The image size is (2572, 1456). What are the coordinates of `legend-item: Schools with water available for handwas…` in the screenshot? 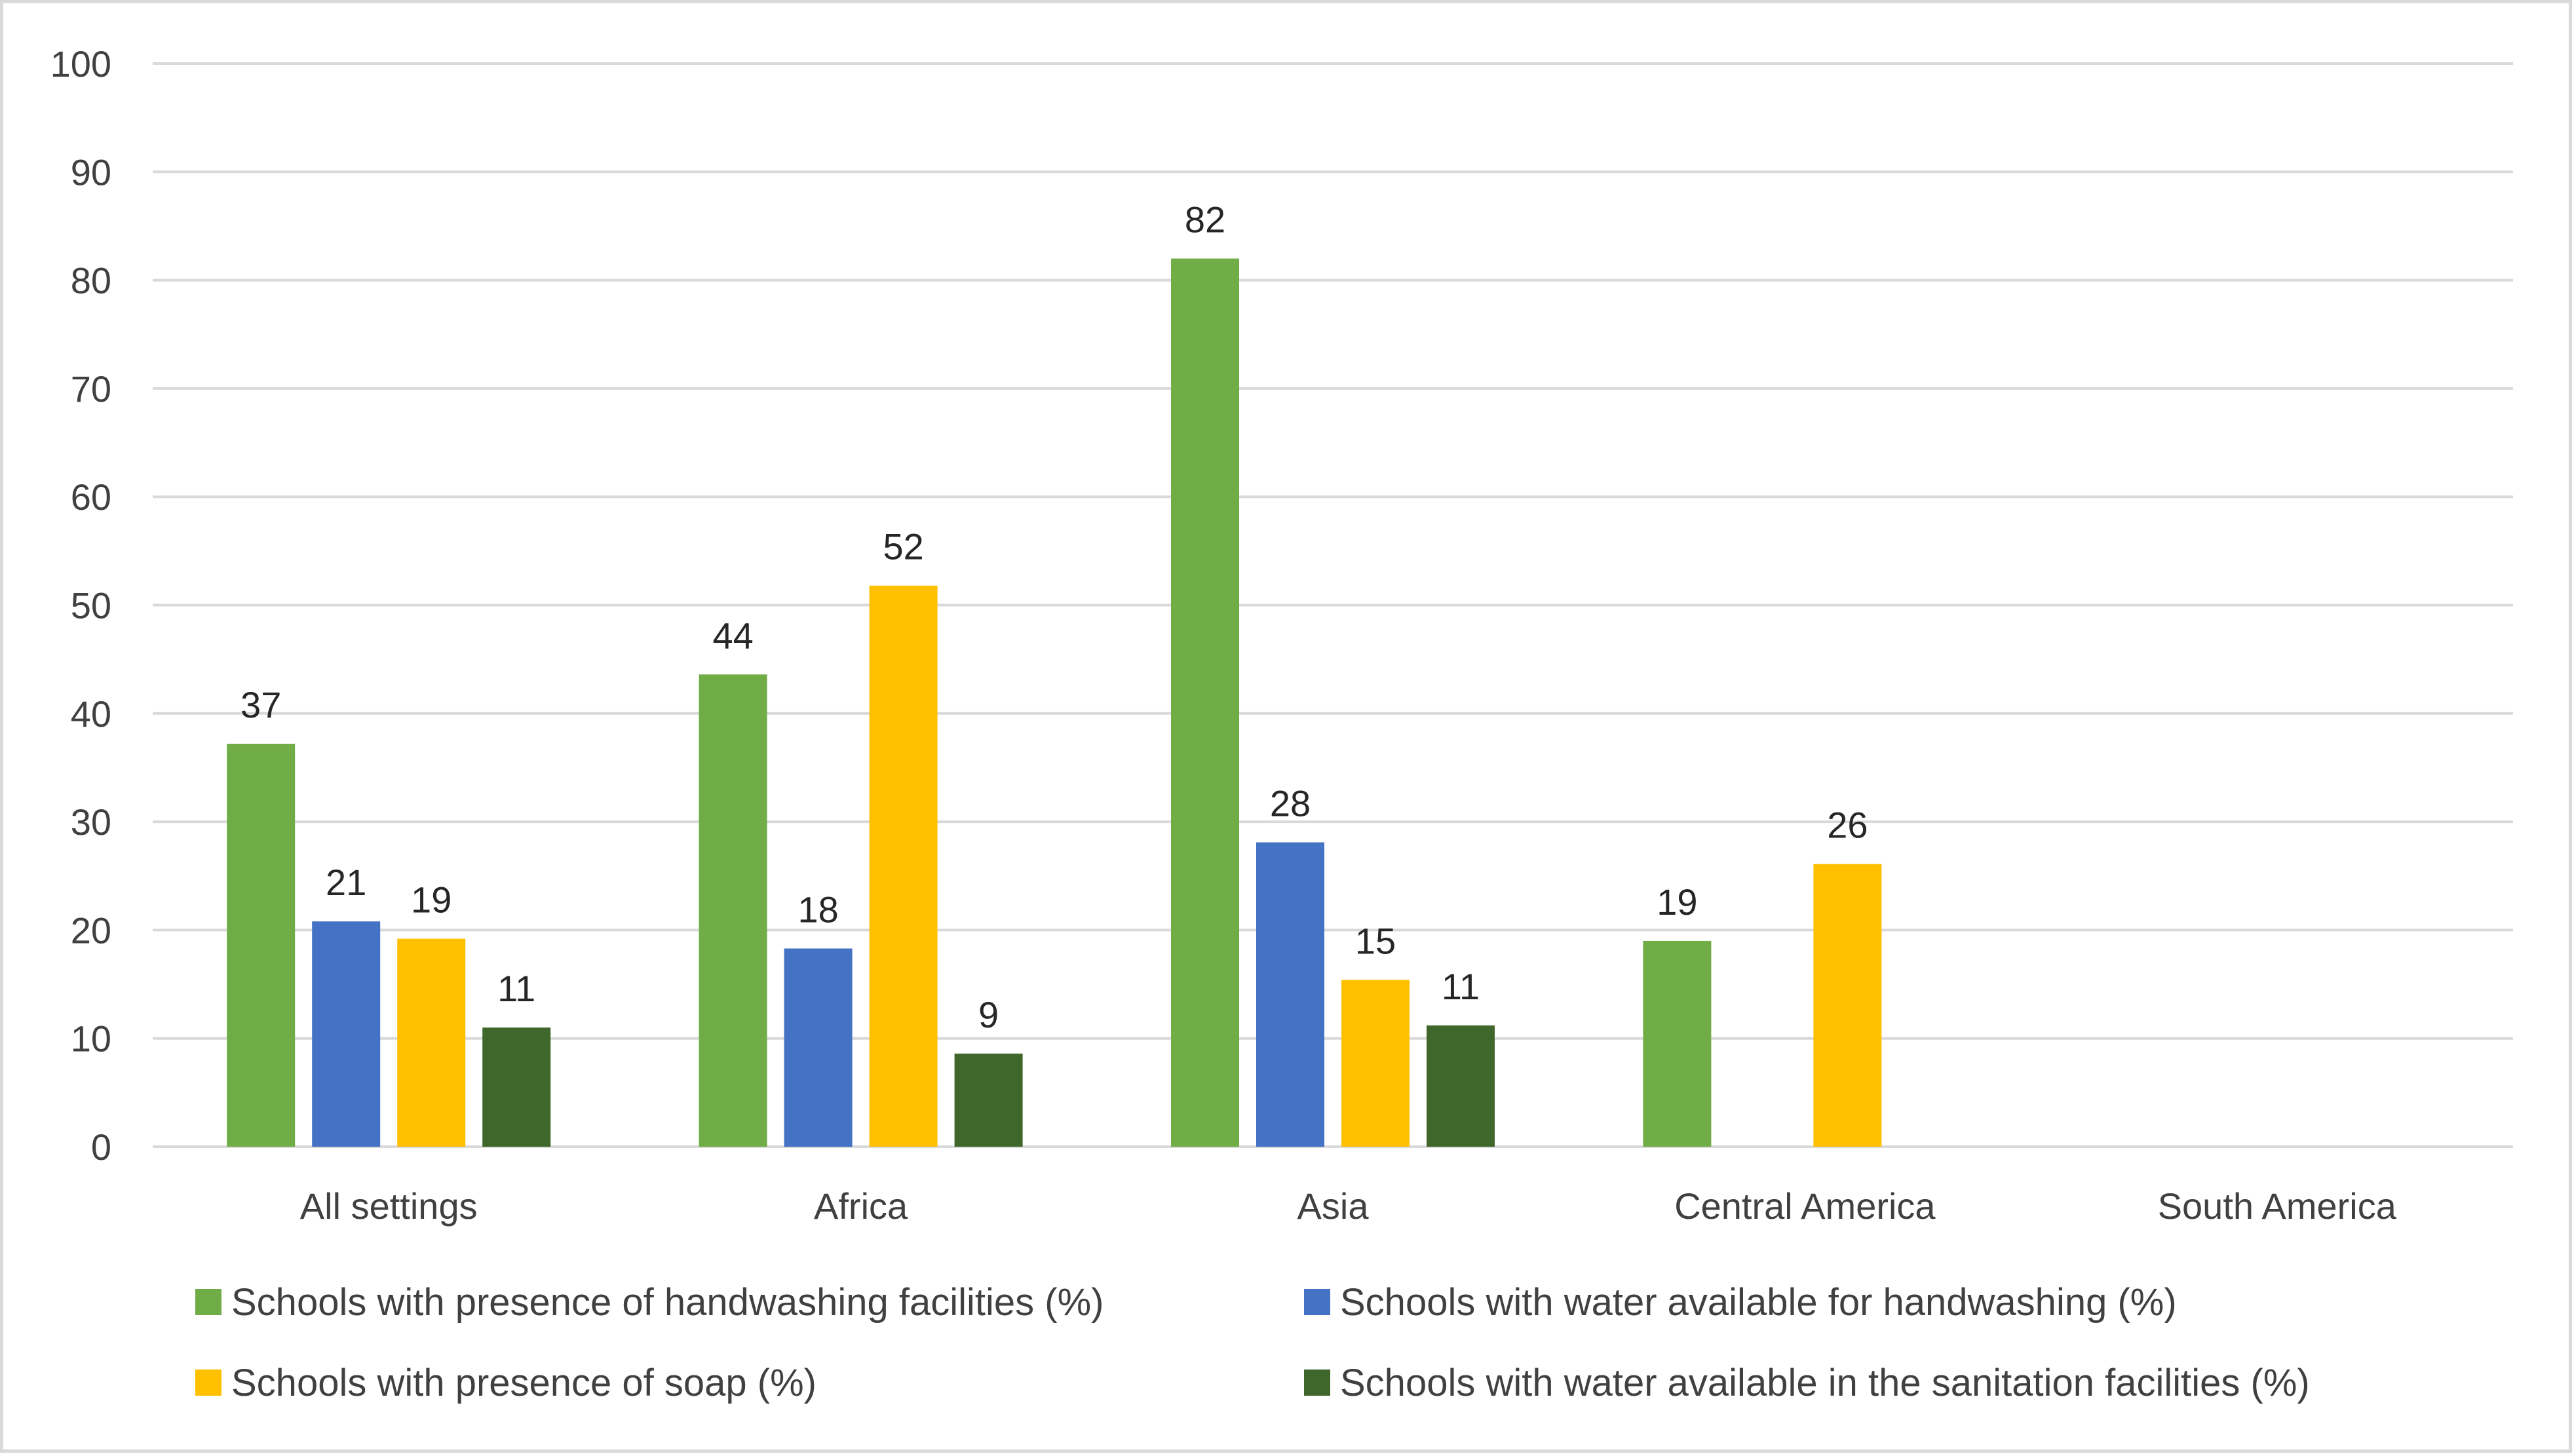 It's located at (1740, 1302).